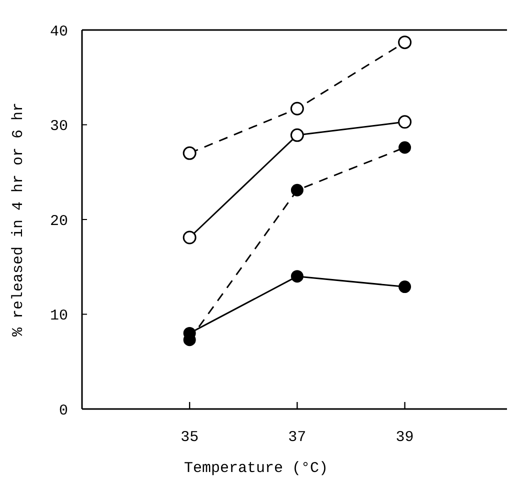  Describe the element at coordinates (59, 316) in the screenshot. I see `y-tick-label: 10` at that location.